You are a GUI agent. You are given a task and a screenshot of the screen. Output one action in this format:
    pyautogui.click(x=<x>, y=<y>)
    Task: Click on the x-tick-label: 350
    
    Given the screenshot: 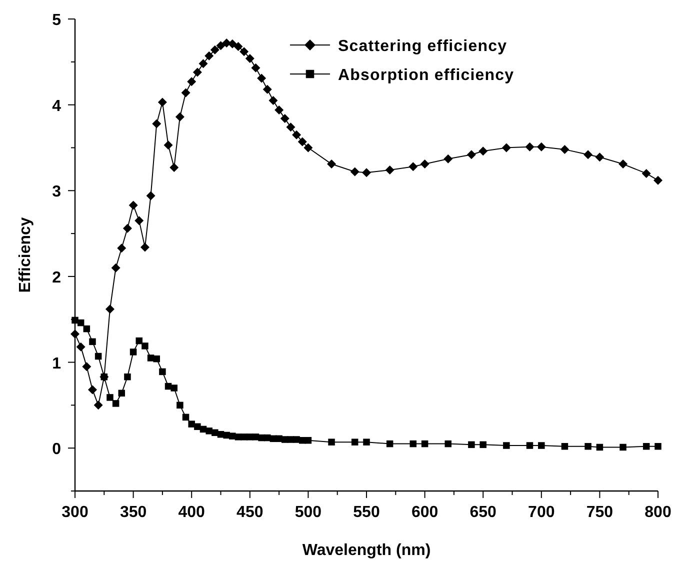 What is the action you would take?
    pyautogui.click(x=133, y=512)
    